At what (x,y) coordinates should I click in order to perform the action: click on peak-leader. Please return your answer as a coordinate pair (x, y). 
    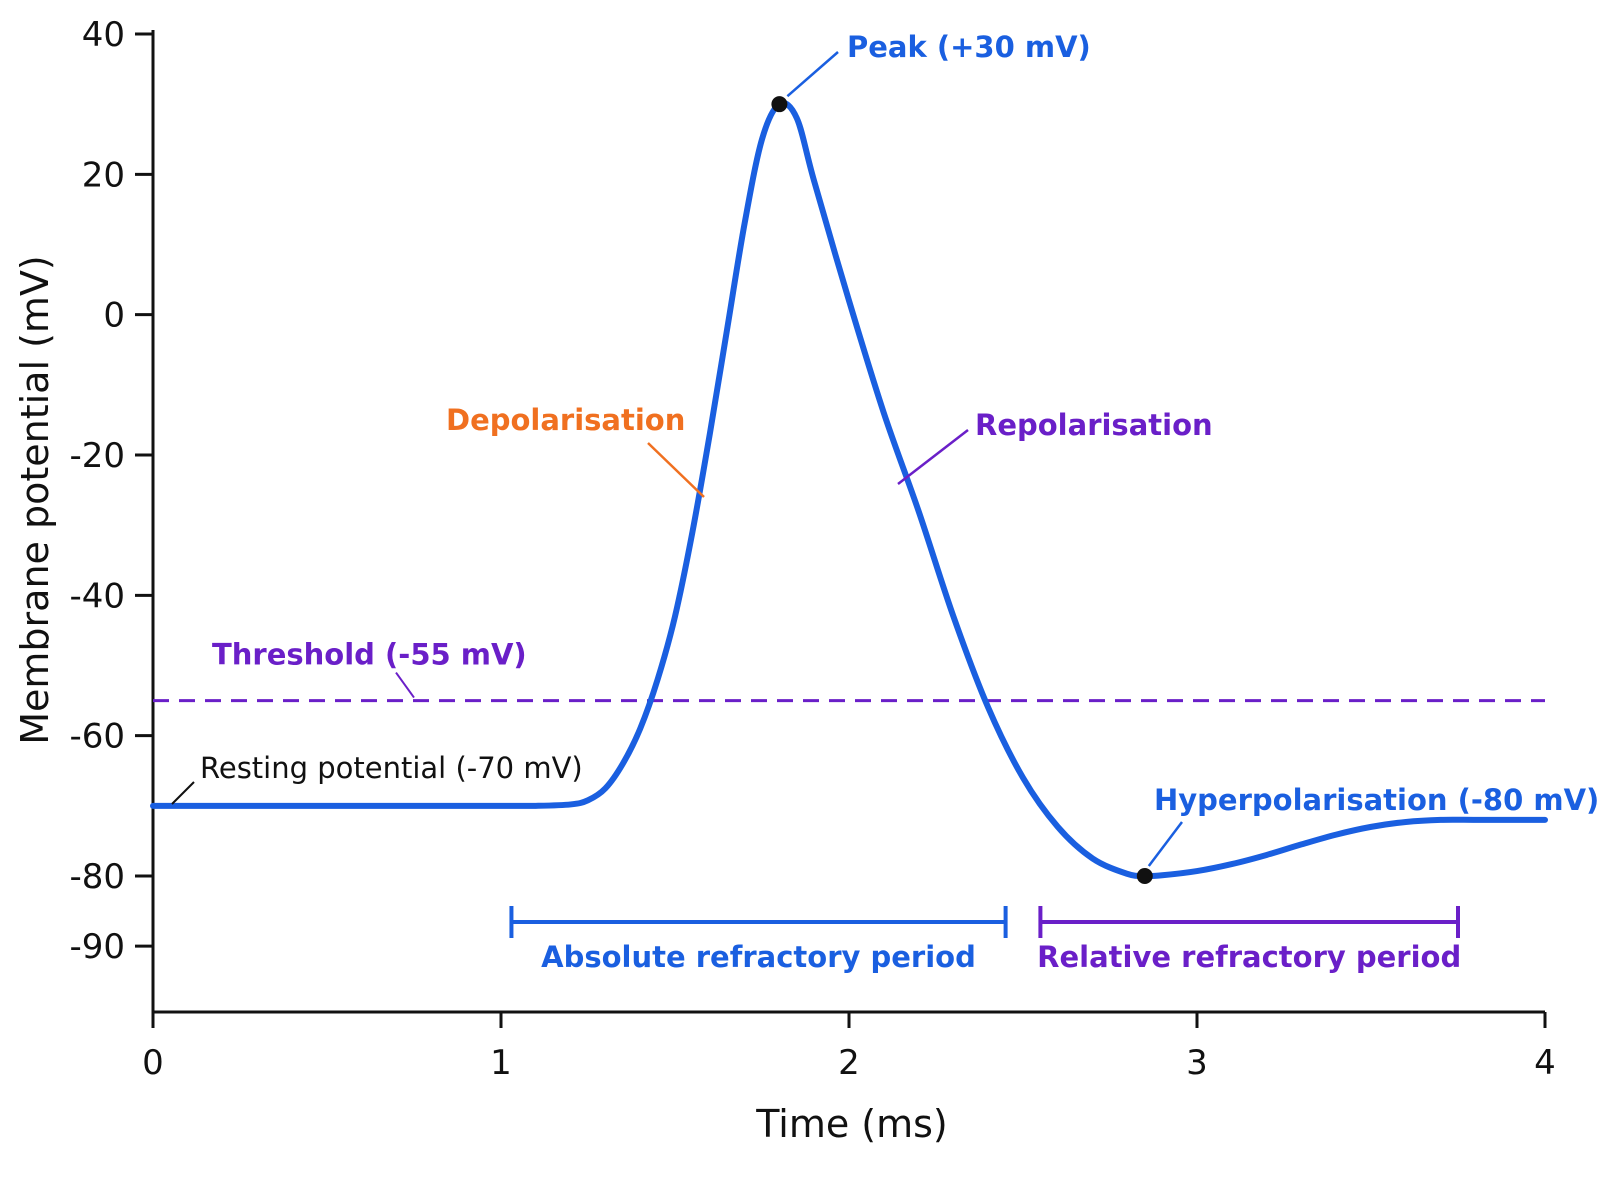
    Looking at the image, I should click on (812, 74).